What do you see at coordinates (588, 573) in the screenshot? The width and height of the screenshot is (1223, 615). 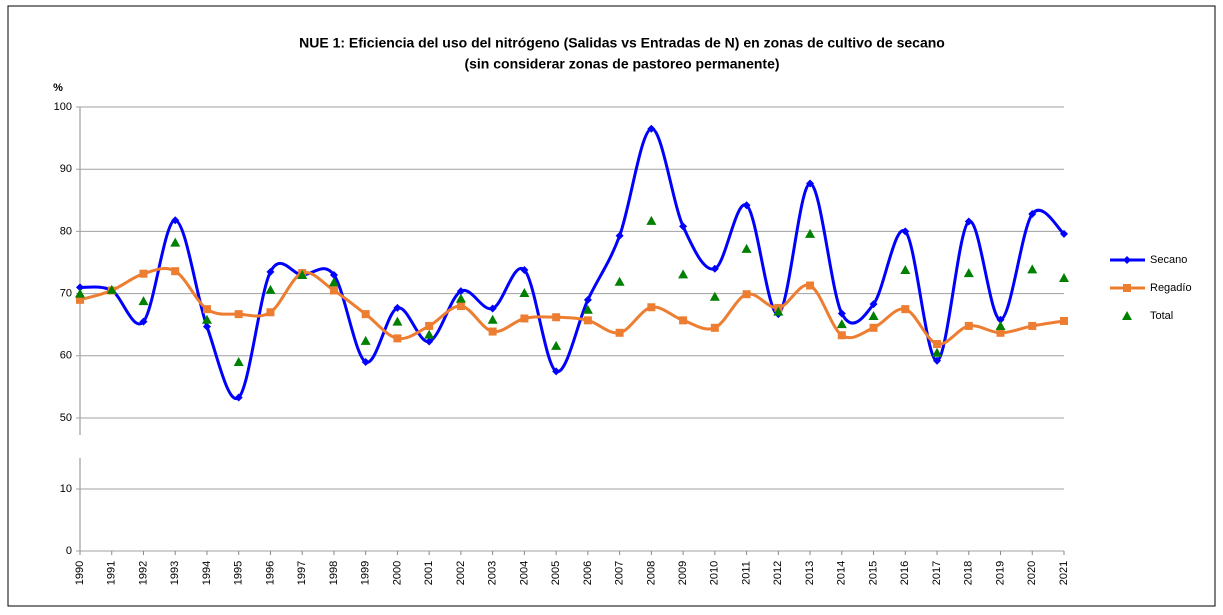 I see `x-tick-label: 2006` at bounding box center [588, 573].